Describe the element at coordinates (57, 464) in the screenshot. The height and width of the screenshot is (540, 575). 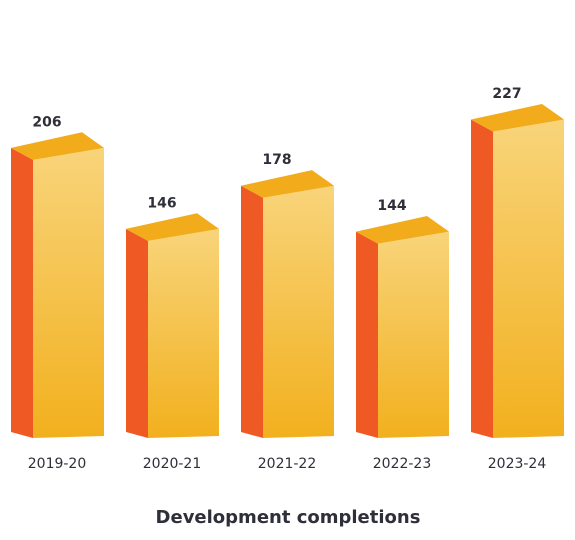
I see `x-tick-label-2019-20: 2019-20` at that location.